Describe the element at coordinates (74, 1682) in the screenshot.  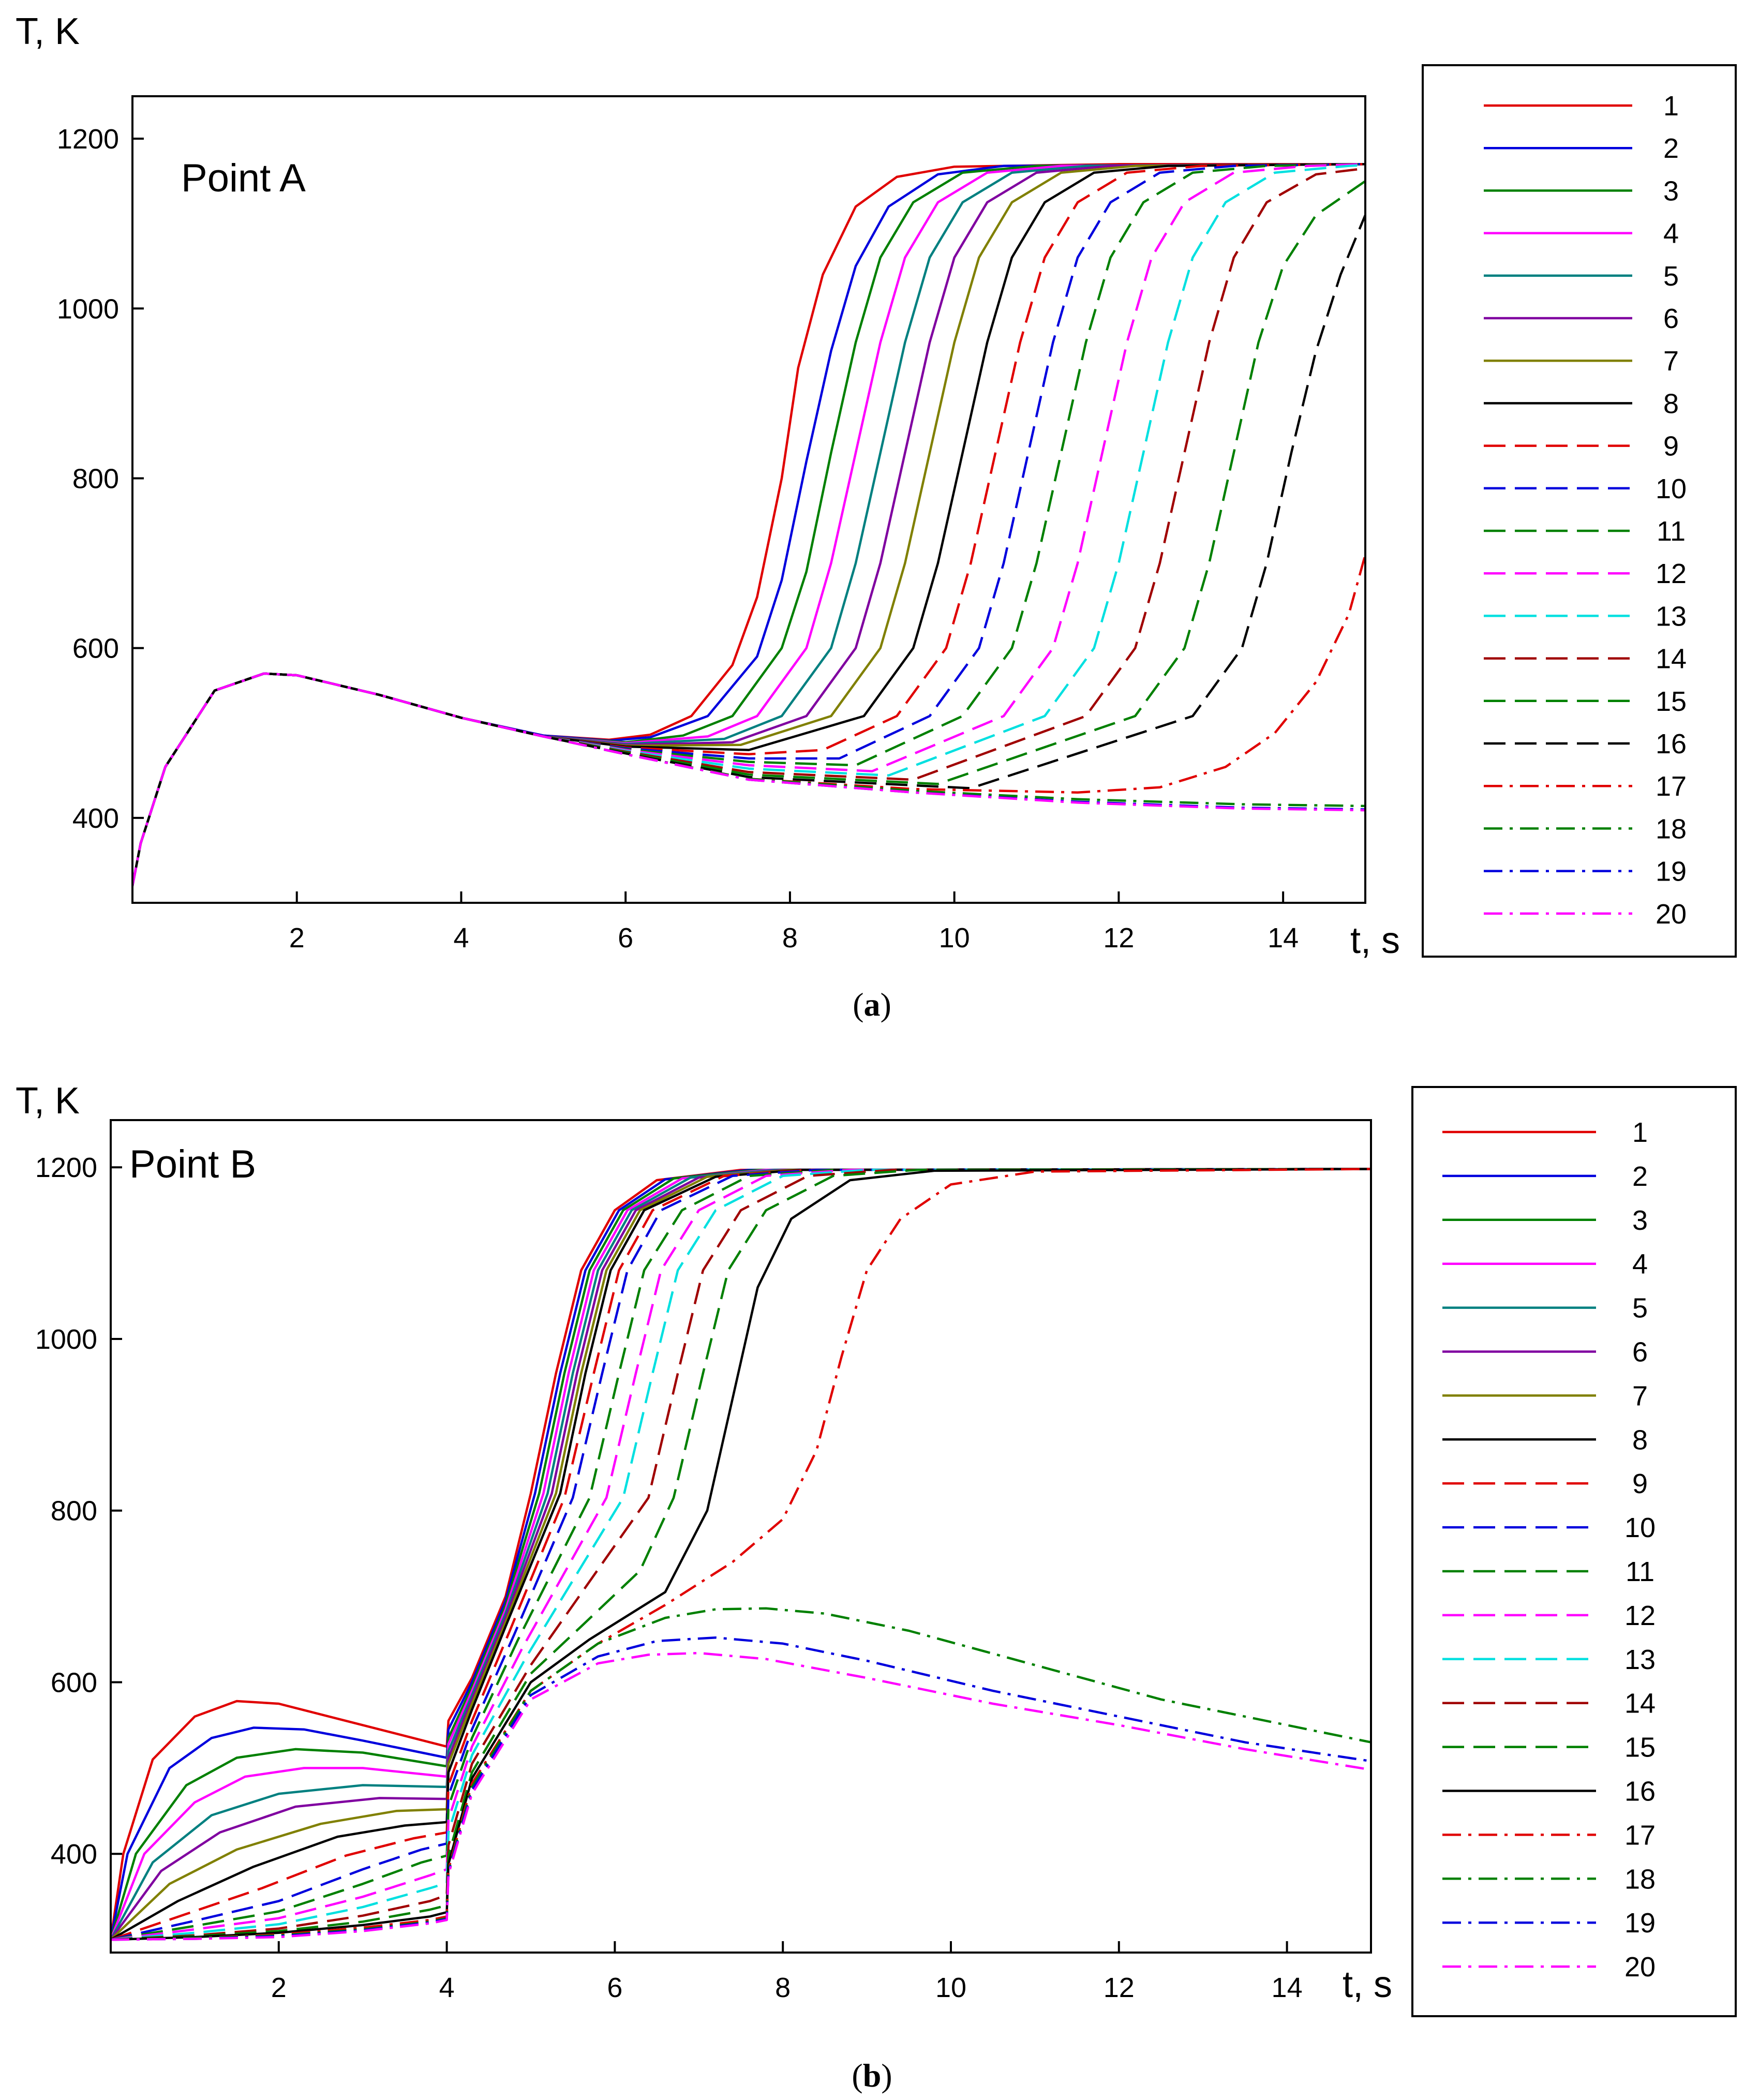
I see `y-tick-label: 600` at that location.